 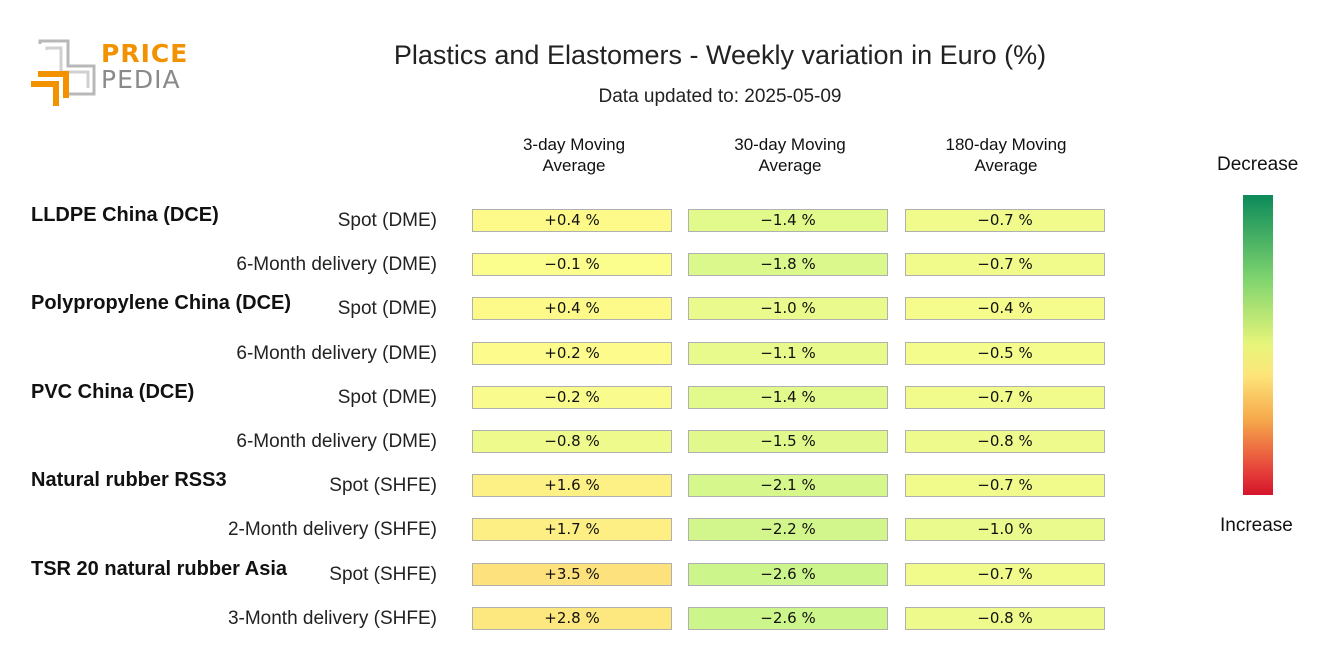 I want to click on column-header-line: 180-day Moving, so click(x=1006, y=144).